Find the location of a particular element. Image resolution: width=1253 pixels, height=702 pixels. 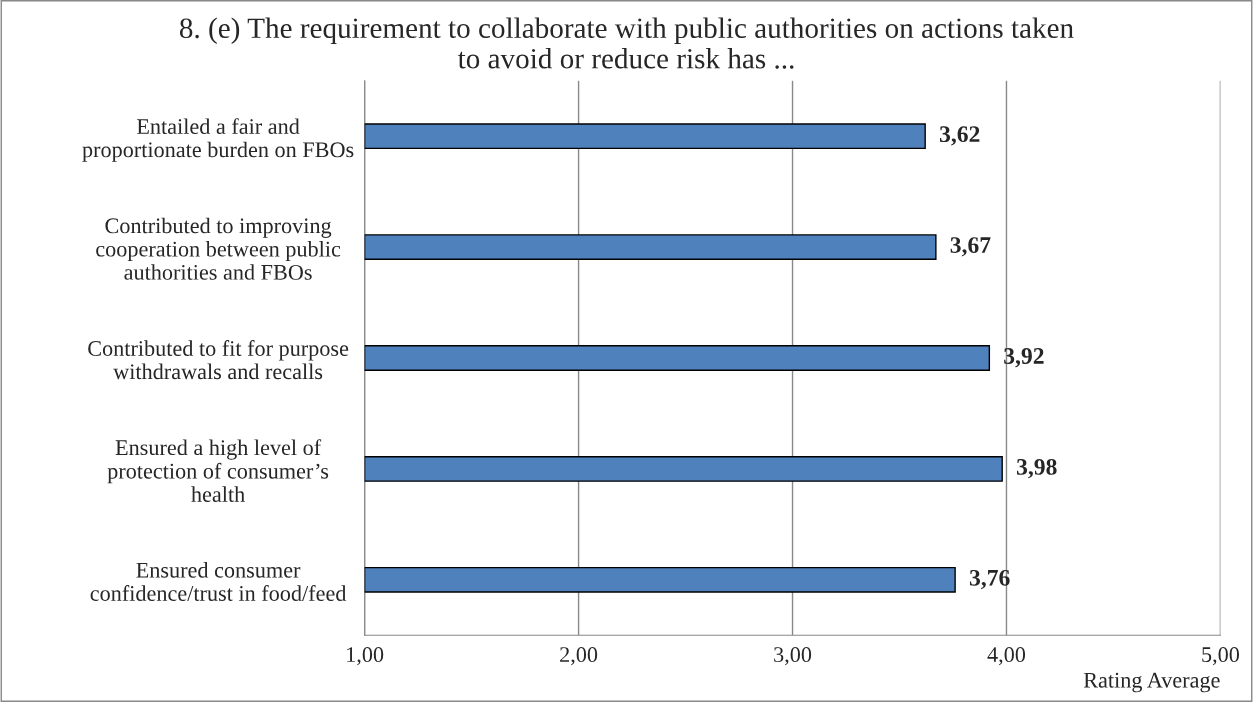

data-label: 3,62 is located at coordinates (959, 136).